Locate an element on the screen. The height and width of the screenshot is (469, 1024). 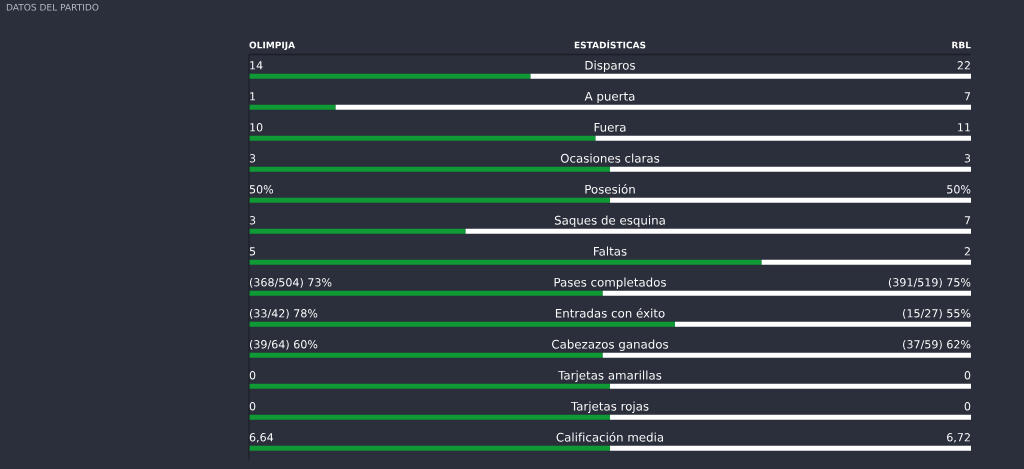
annotation: 2 is located at coordinates (967, 251).